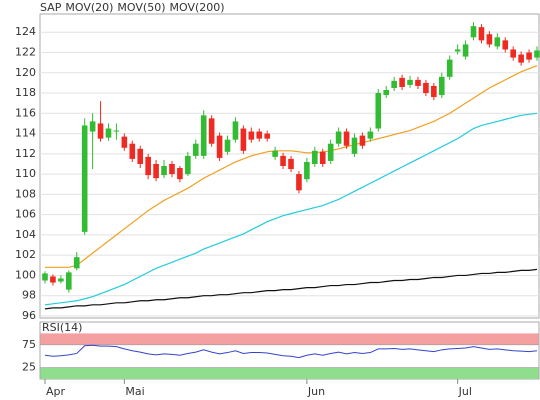  I want to click on x-tick-label: Jun, so click(316, 391).